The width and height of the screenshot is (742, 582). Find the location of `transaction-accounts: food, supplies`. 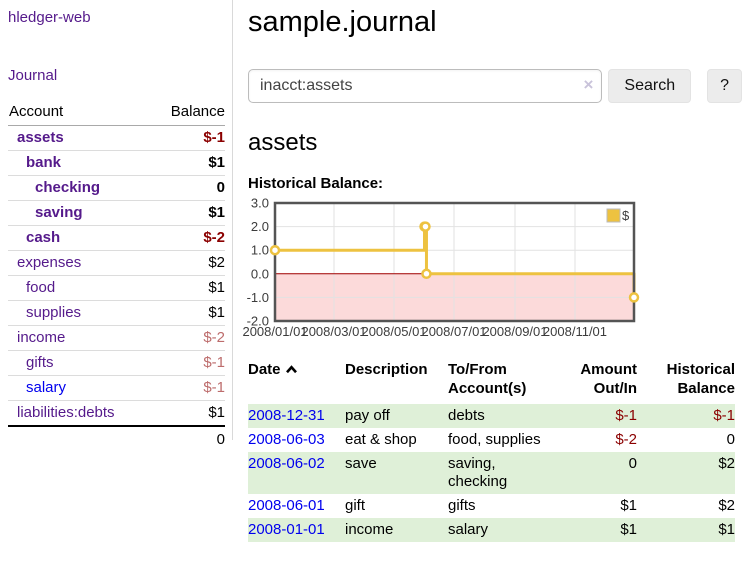

transaction-accounts: food, supplies is located at coordinates (494, 440).